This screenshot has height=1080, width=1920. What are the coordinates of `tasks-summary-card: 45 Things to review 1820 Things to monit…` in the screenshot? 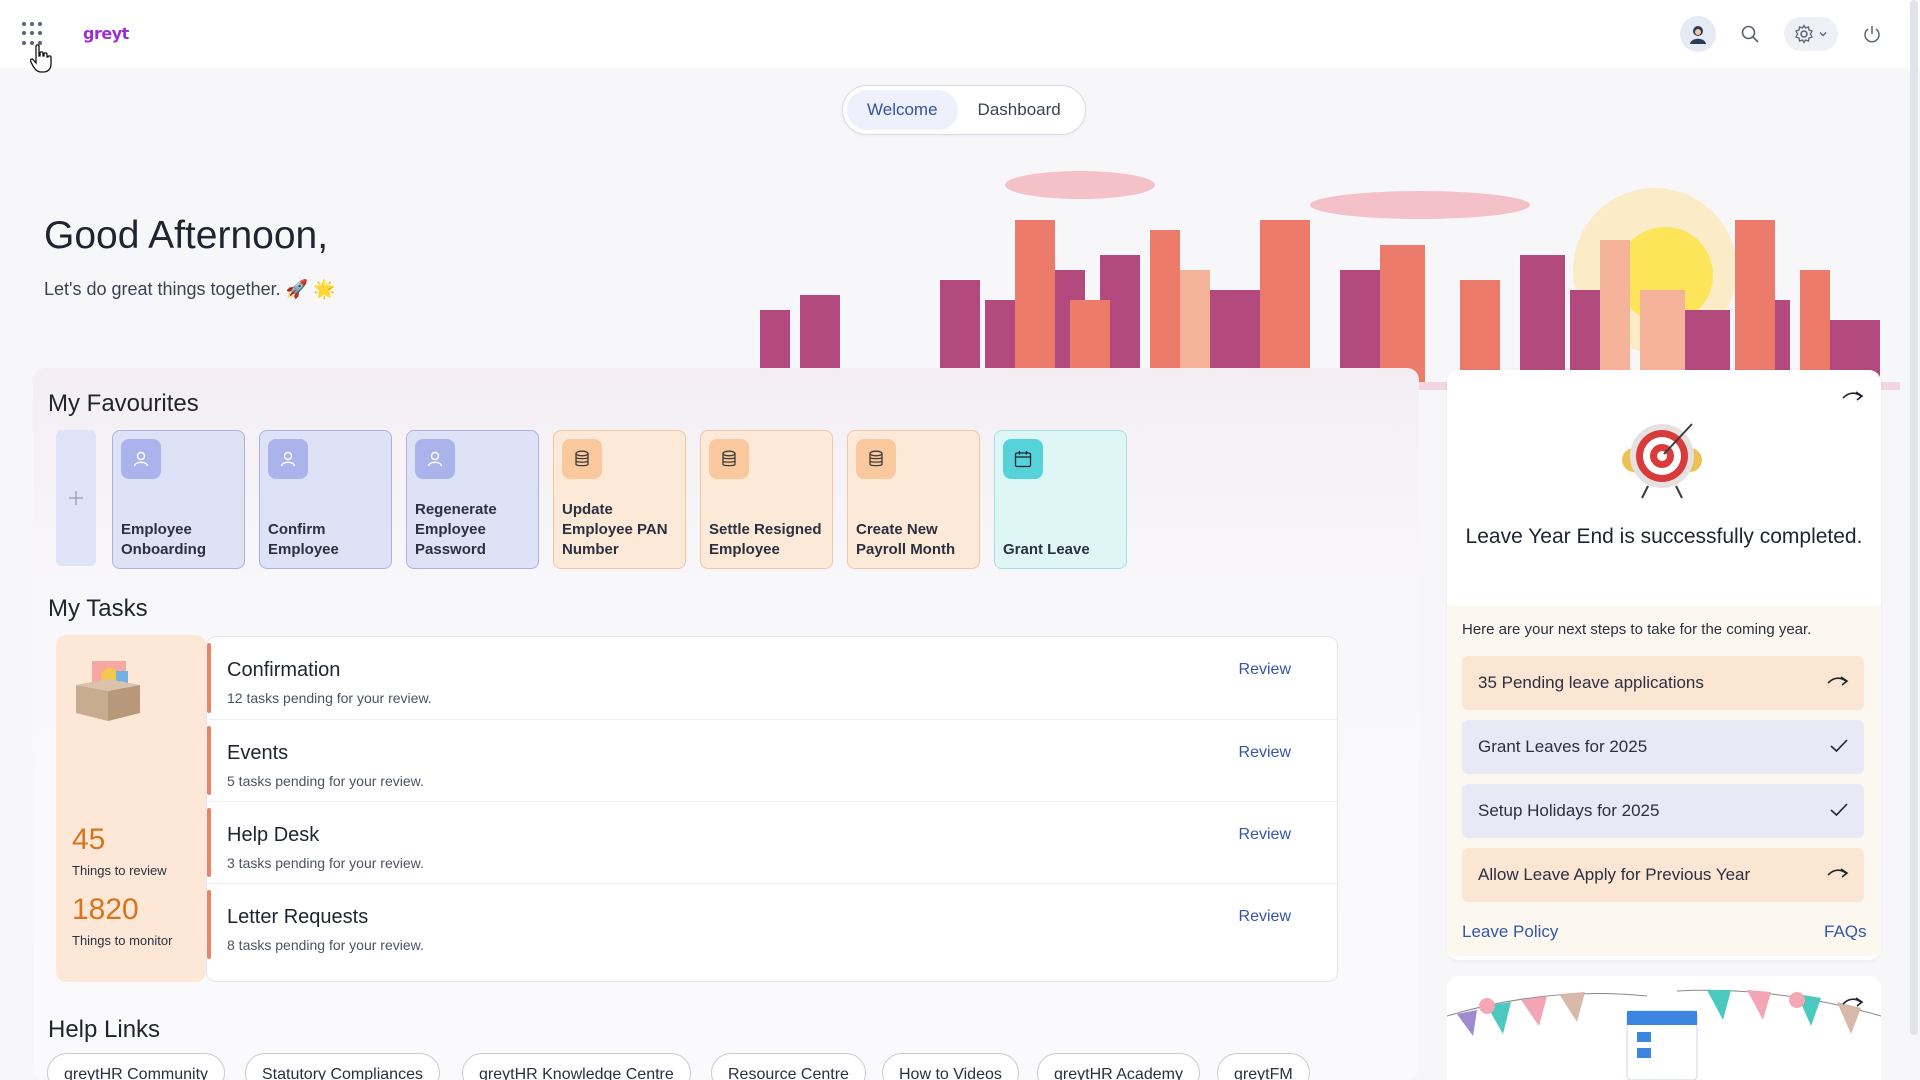 It's located at (131, 808).